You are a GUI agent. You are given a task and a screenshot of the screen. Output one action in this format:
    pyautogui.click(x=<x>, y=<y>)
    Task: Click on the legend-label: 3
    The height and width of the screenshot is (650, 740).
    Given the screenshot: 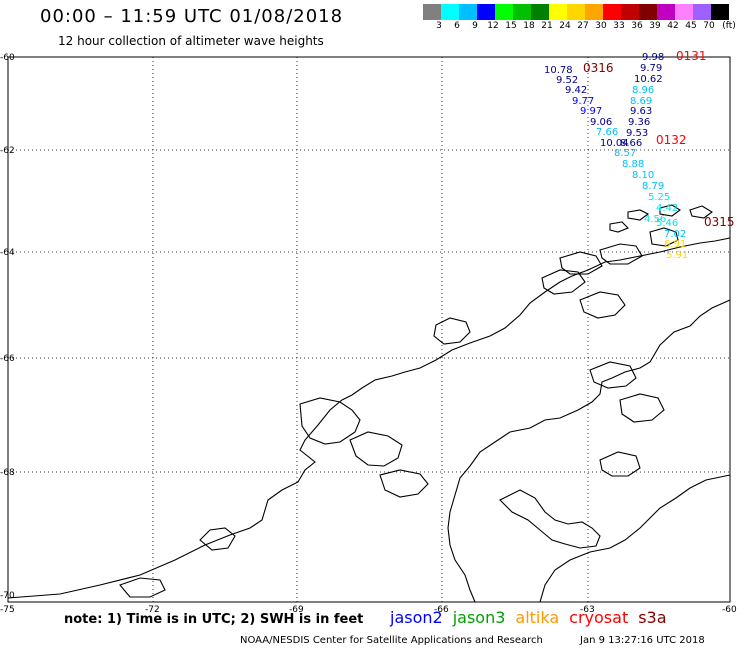 What is the action you would take?
    pyautogui.click(x=439, y=26)
    